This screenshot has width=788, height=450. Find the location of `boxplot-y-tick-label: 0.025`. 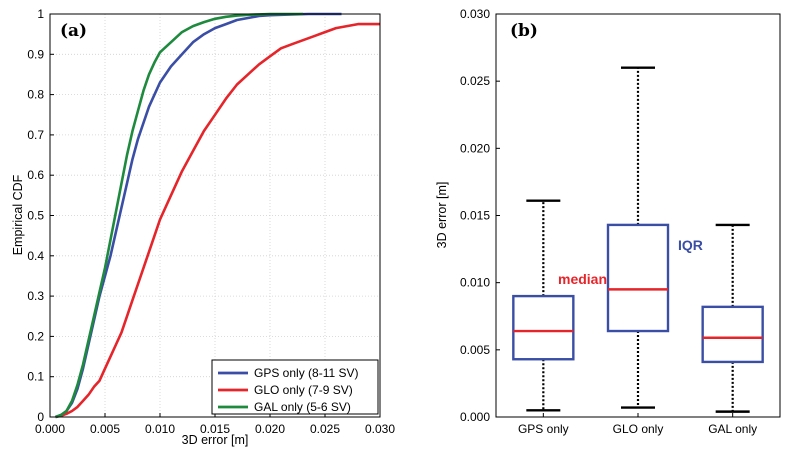

boxplot-y-tick-label: 0.025 is located at coordinates (475, 81).